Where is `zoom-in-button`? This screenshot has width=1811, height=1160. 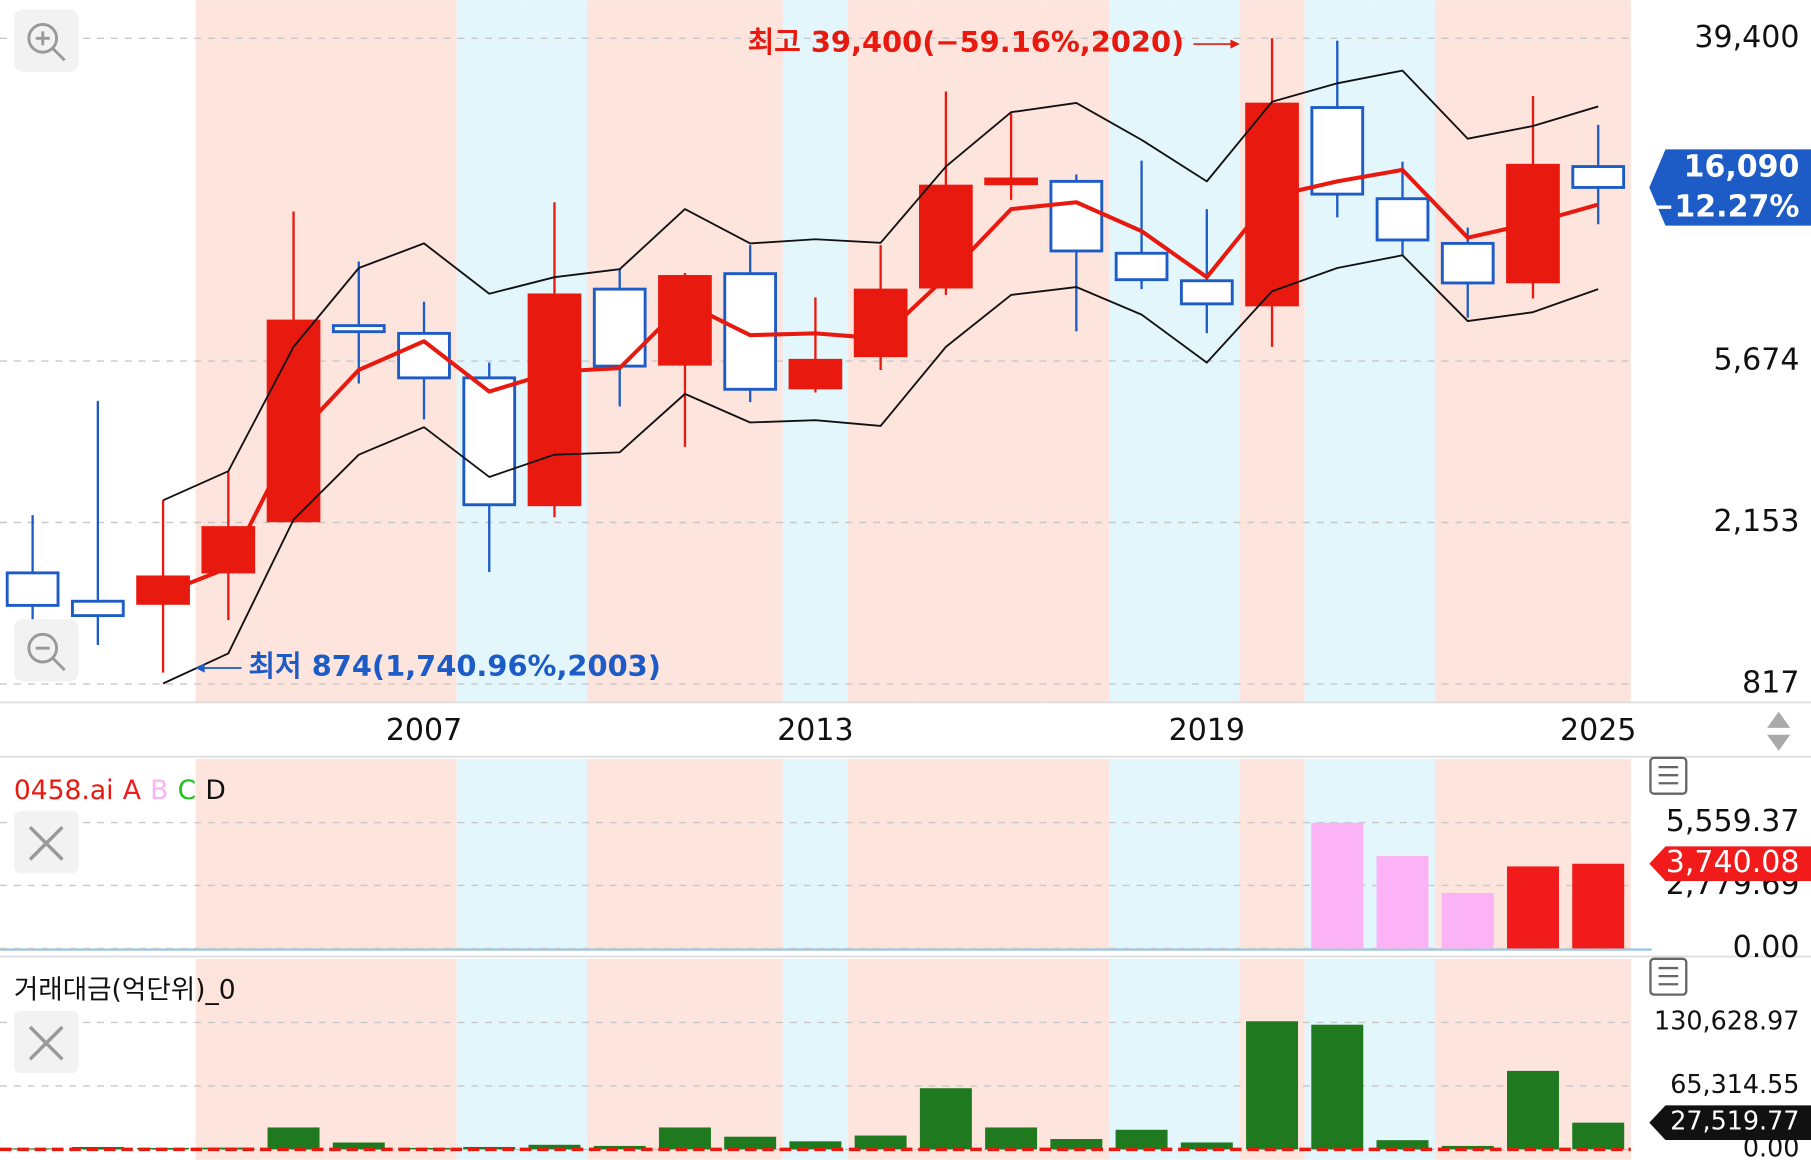
zoom-in-button is located at coordinates (46, 40).